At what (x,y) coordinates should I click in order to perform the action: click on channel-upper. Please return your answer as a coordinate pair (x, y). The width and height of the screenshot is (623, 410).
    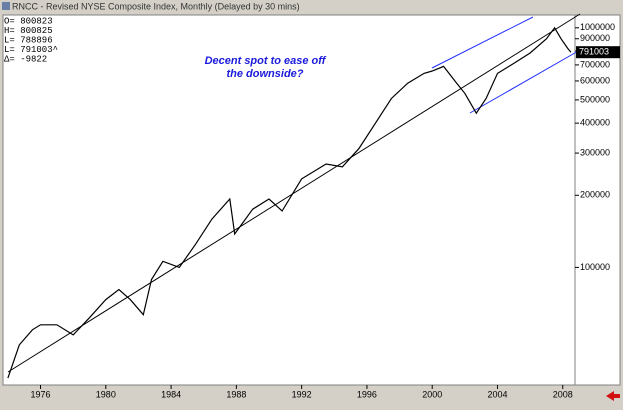
    Looking at the image, I should click on (482, 42).